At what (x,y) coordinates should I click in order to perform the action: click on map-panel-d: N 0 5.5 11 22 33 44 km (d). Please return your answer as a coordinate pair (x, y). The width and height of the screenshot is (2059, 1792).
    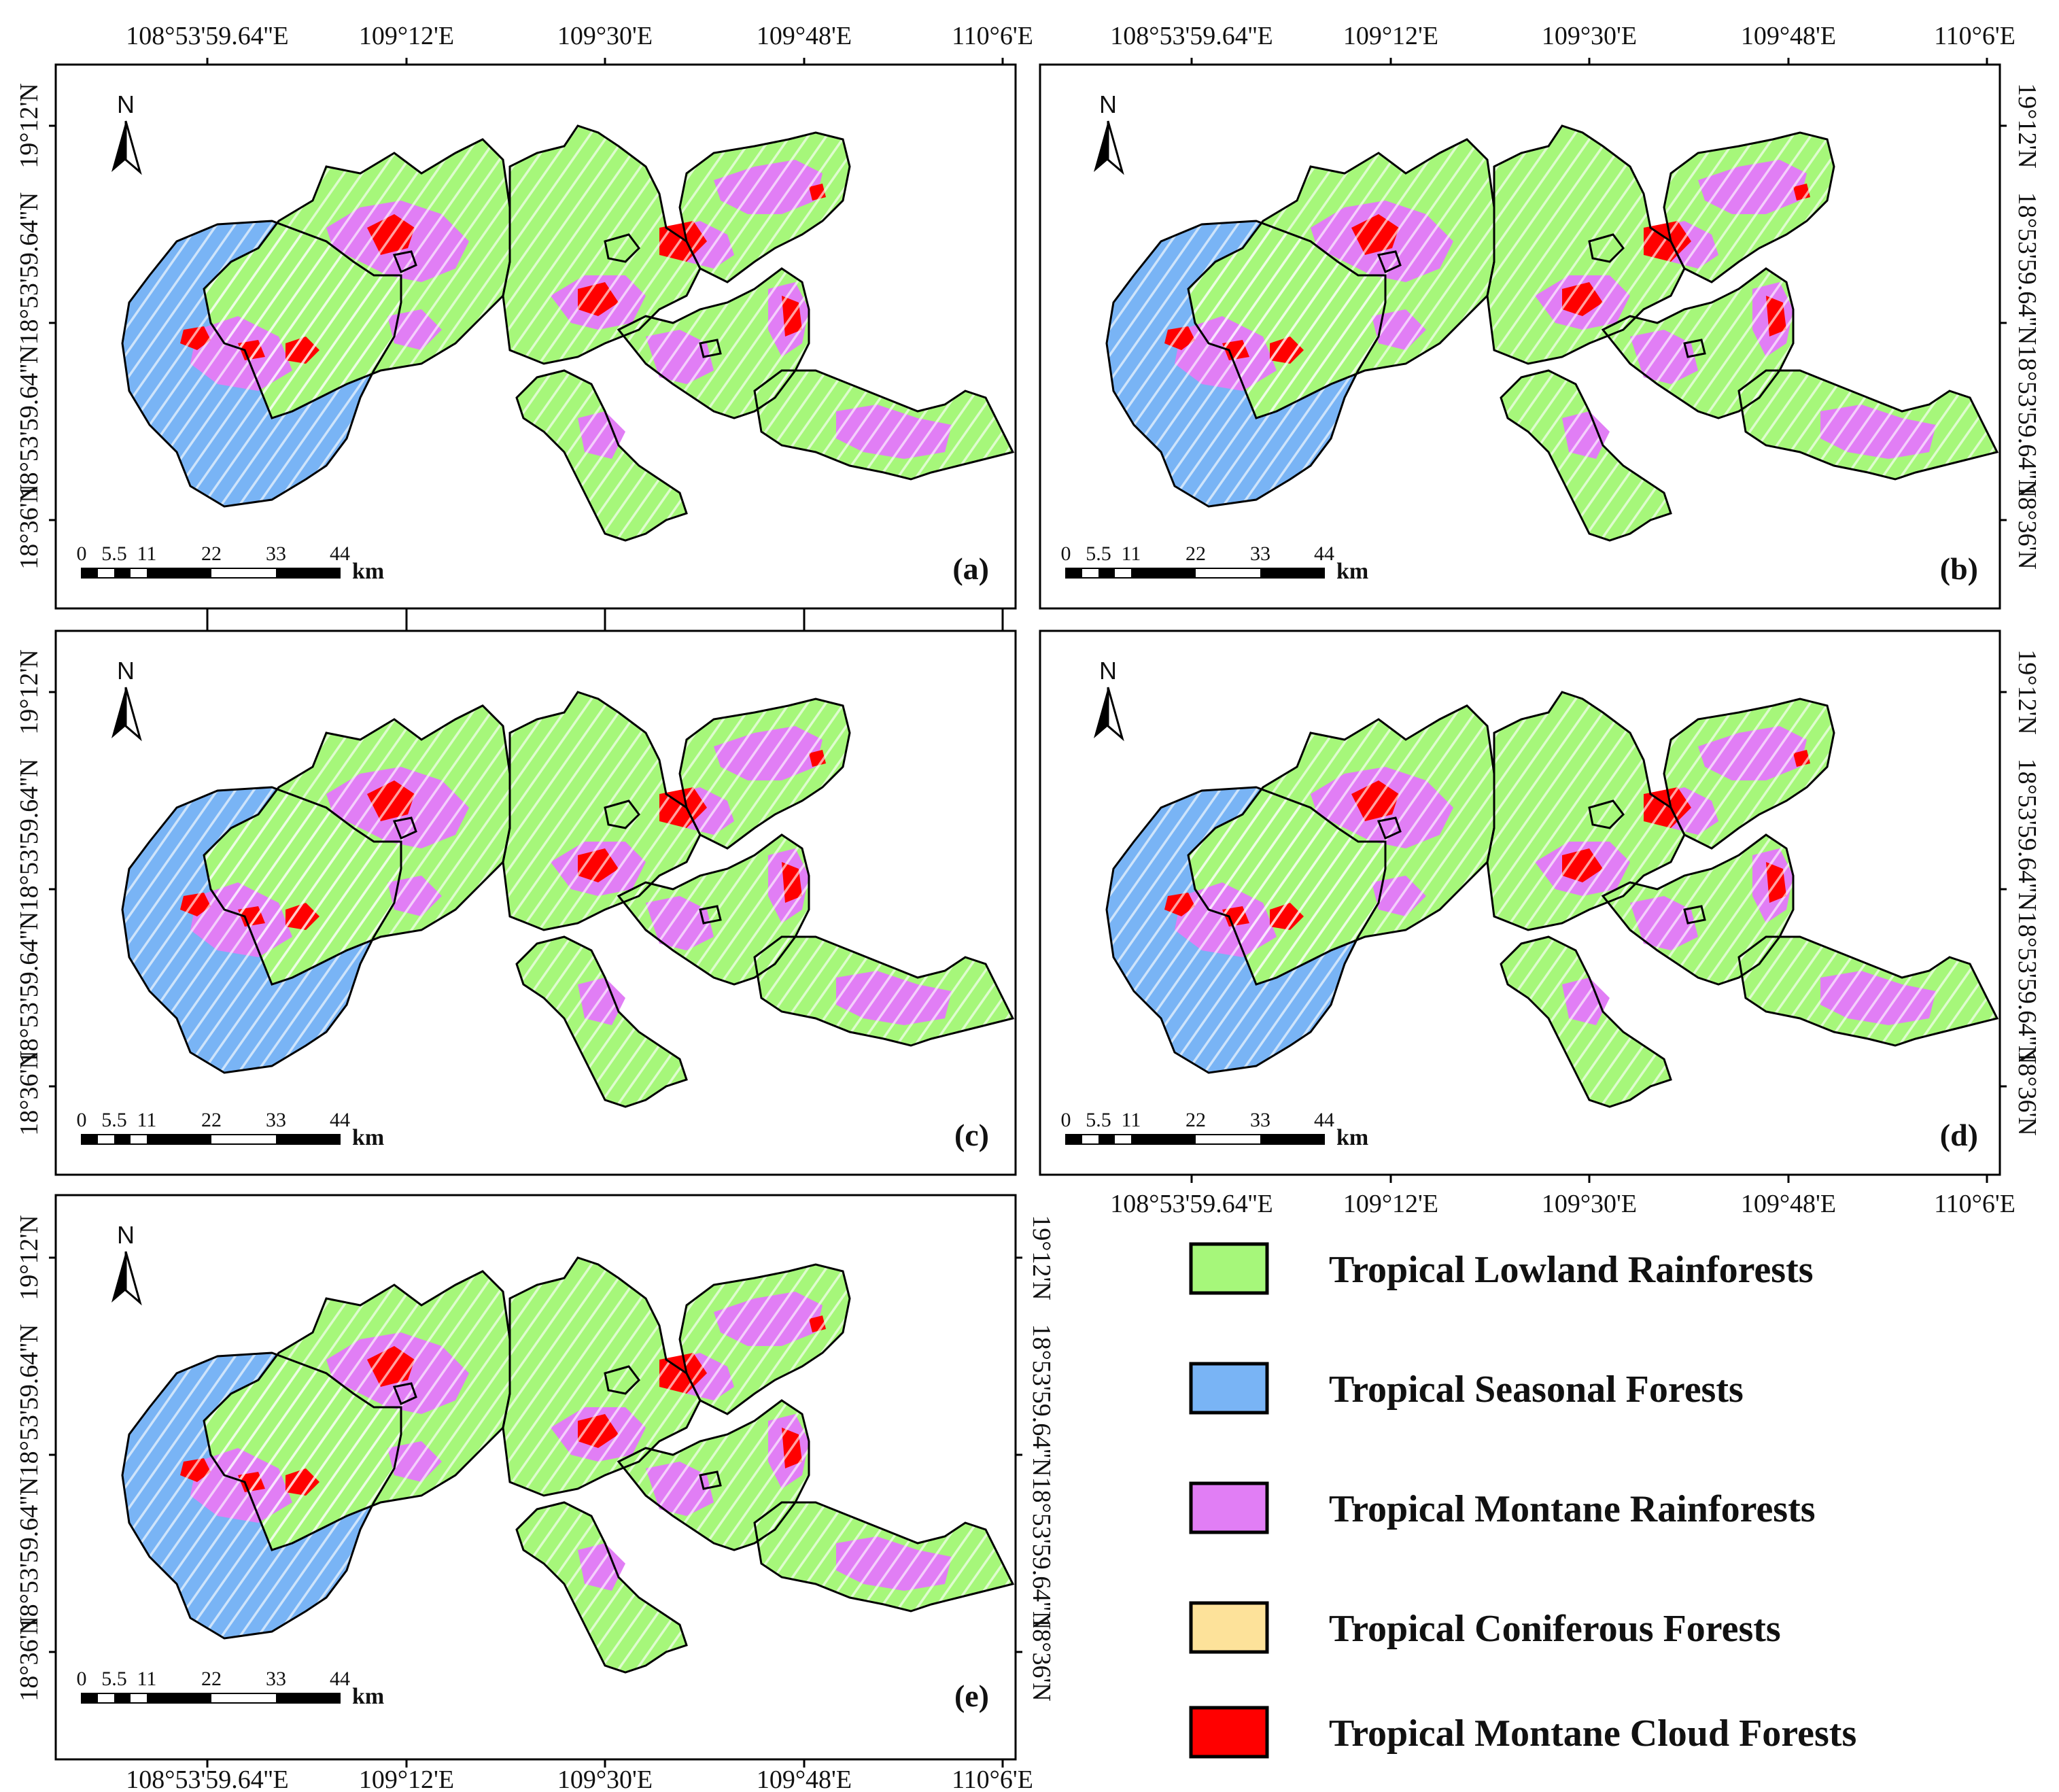
    Looking at the image, I should click on (1520, 903).